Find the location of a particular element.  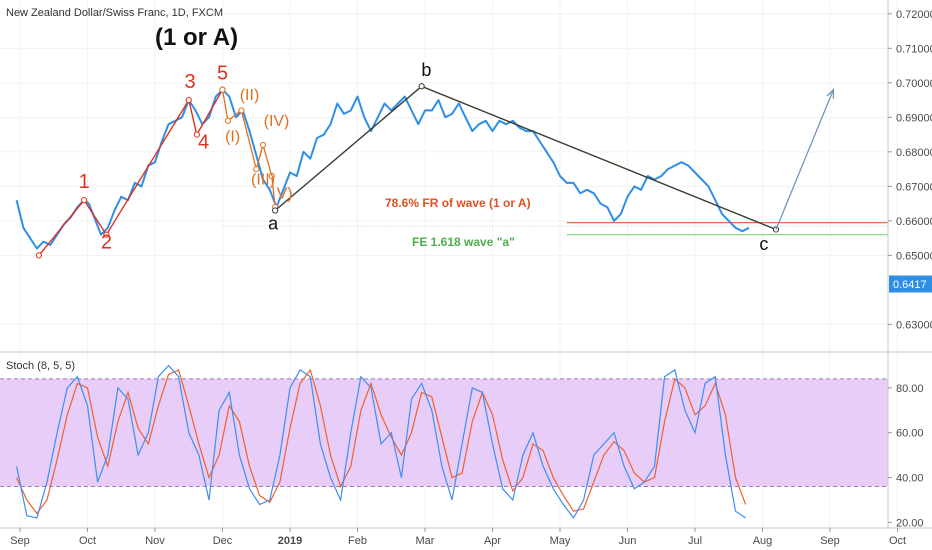

price-tick-label-4: 0.68000 is located at coordinates (914, 153).